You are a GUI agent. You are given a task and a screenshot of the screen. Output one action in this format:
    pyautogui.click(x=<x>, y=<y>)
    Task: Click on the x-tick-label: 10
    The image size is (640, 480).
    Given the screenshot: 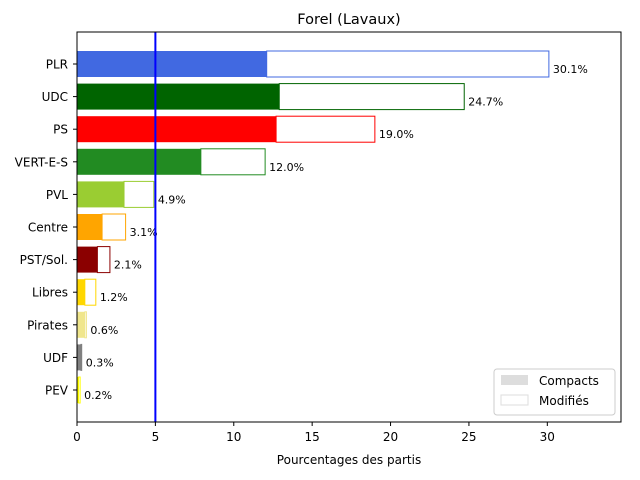 What is the action you would take?
    pyautogui.click(x=233, y=437)
    